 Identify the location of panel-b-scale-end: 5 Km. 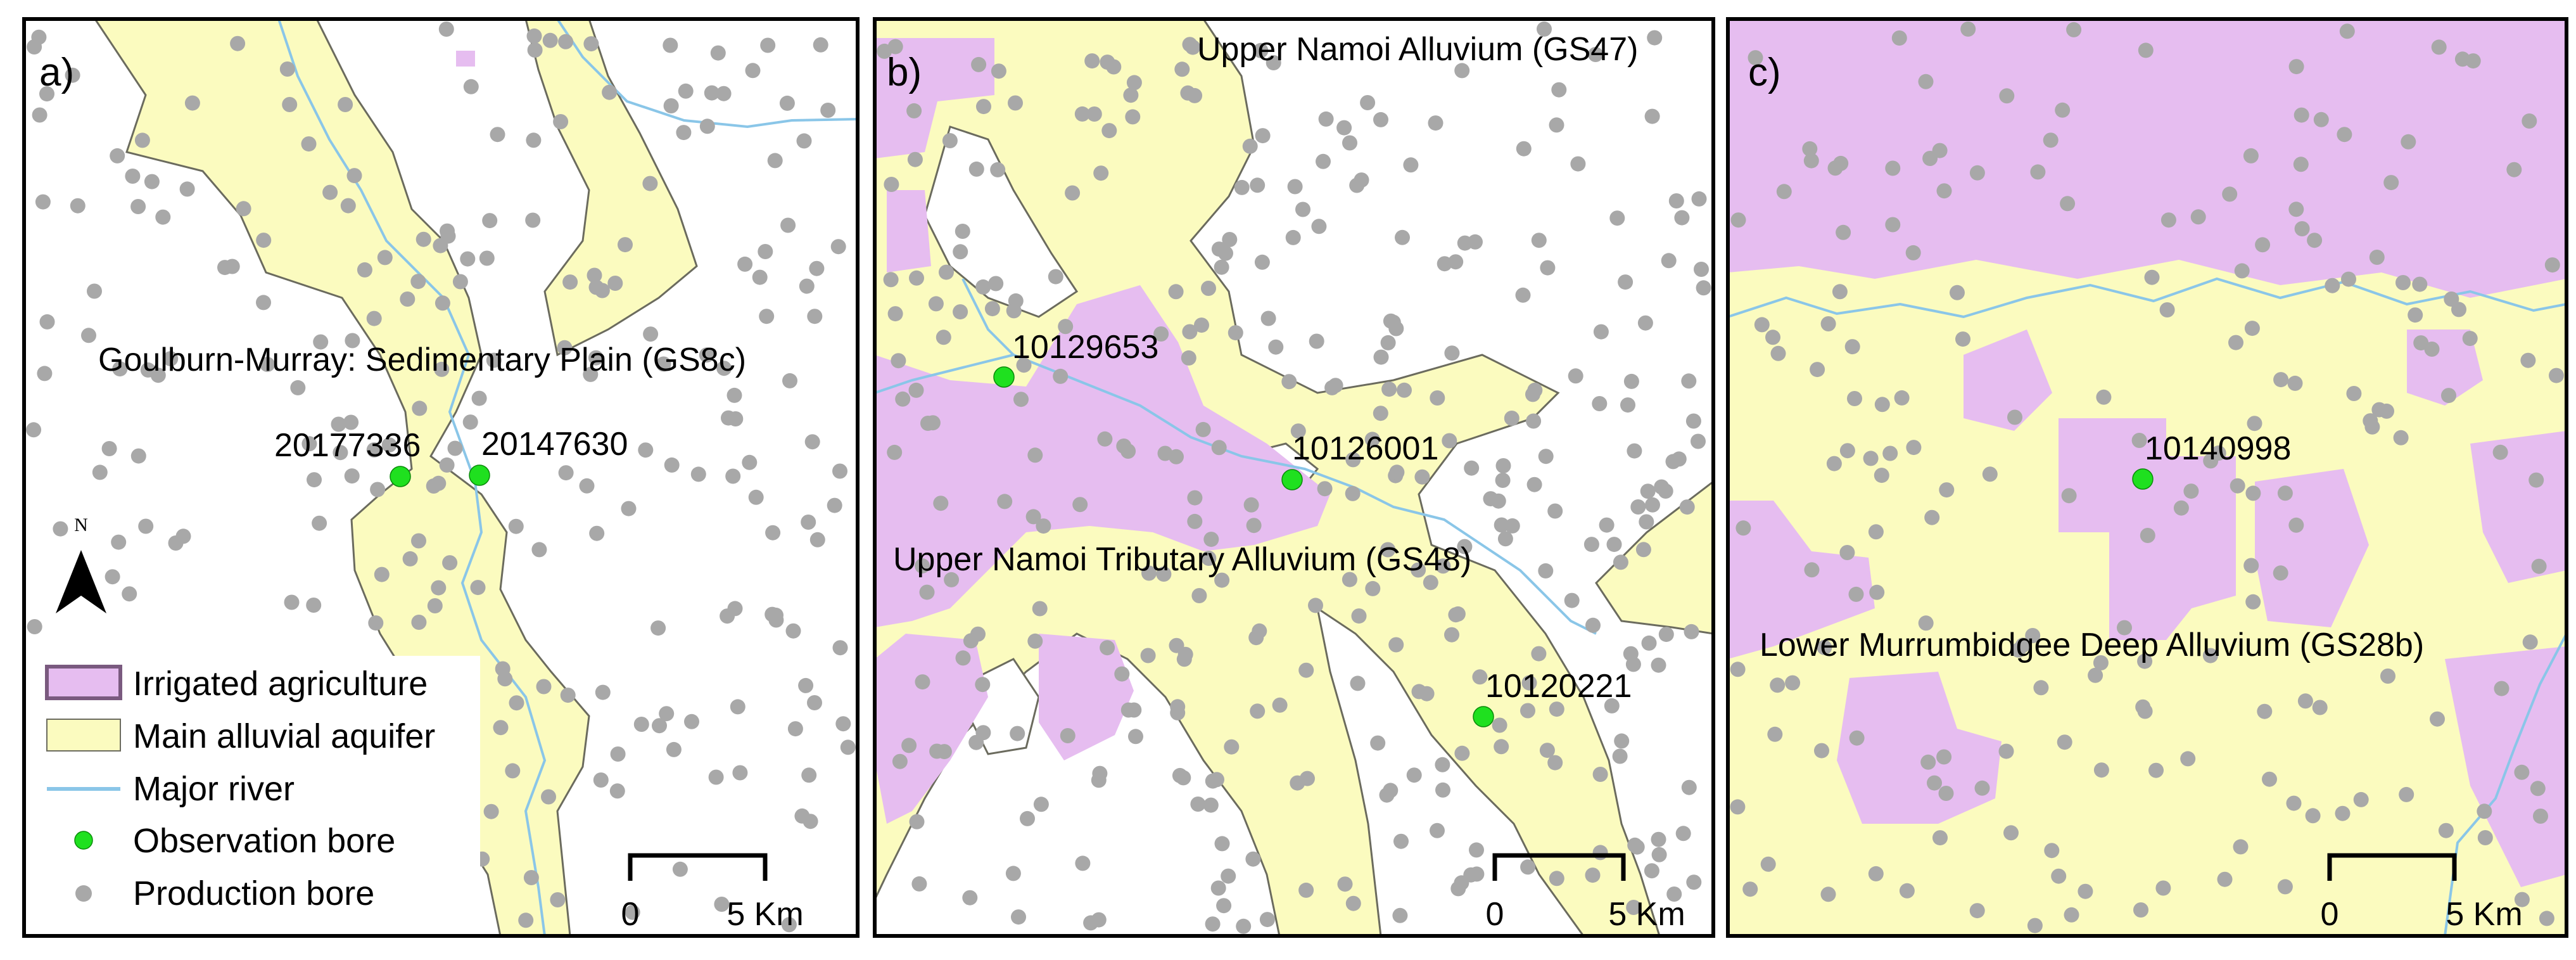
(1646, 914).